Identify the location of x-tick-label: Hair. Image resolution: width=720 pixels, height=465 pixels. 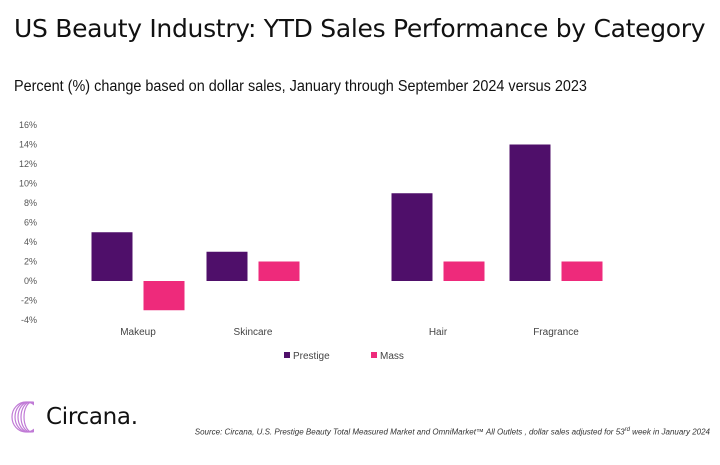
(438, 332).